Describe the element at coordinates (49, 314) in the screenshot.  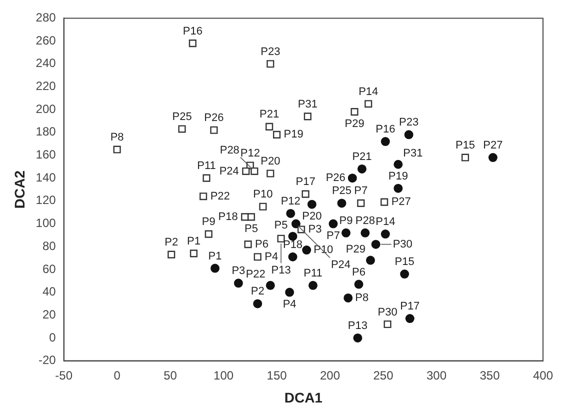
I see `y-tick-label: 20` at that location.